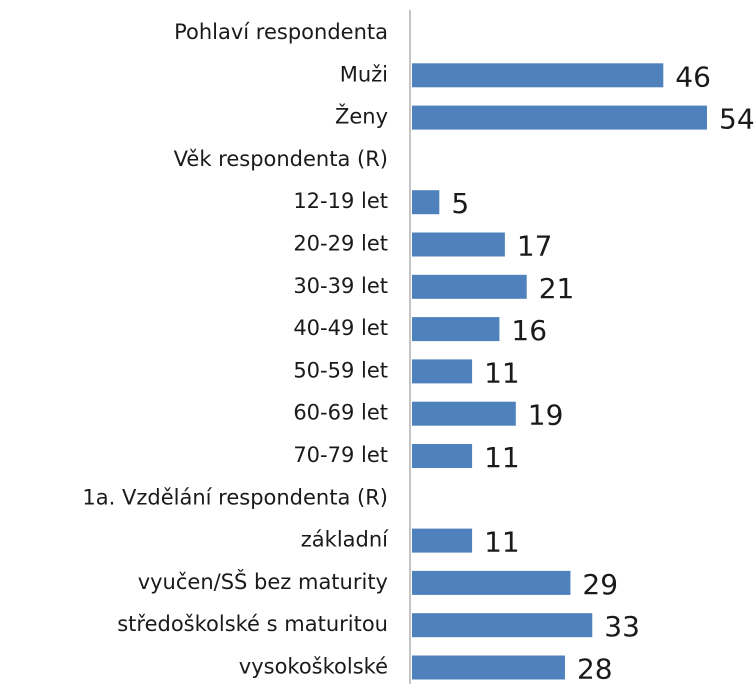 The image size is (755, 684). I want to click on category-label: 40-49 let, so click(340, 328).